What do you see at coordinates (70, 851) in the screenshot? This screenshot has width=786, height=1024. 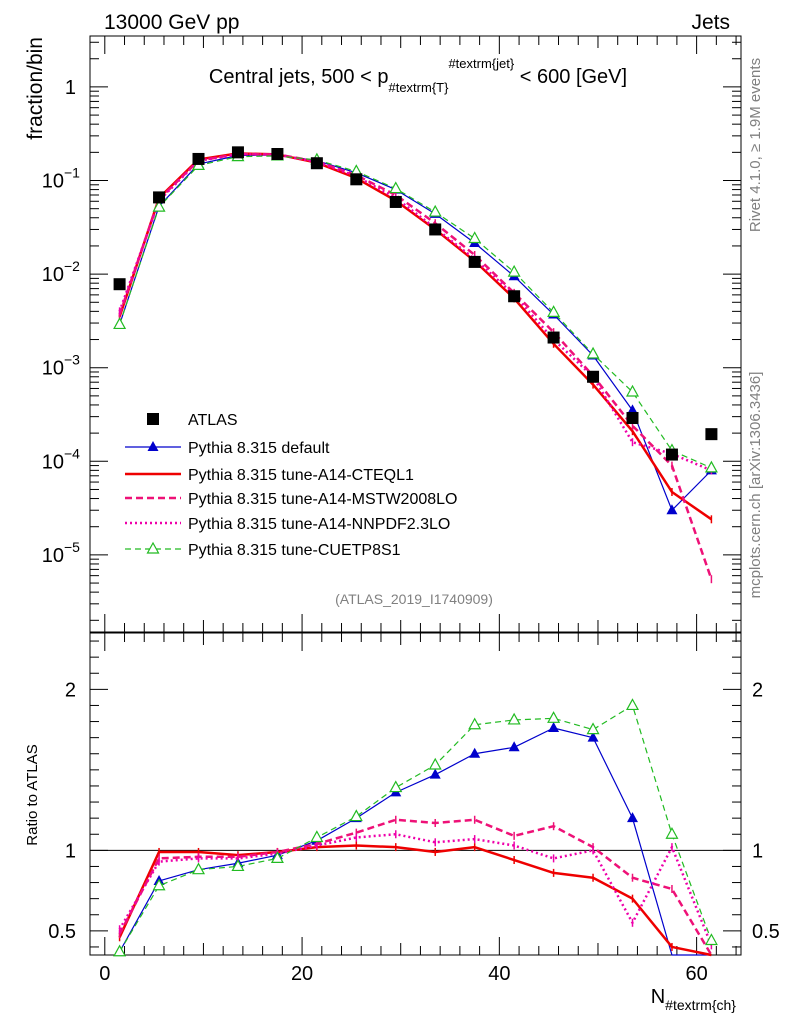 I see `ratio-y-tick-label: 1` at bounding box center [70, 851].